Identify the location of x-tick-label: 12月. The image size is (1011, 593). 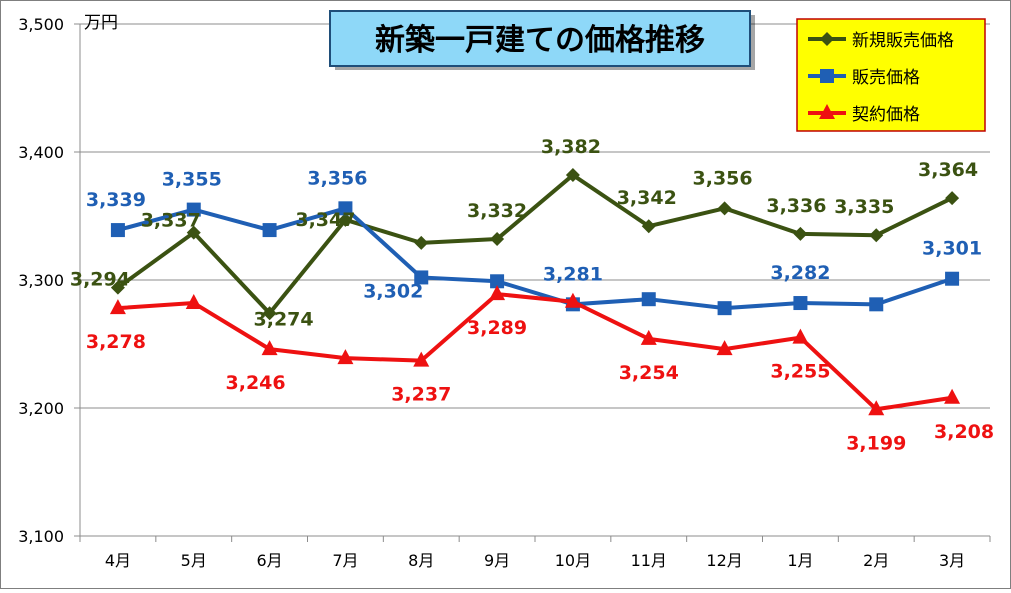
(724, 560).